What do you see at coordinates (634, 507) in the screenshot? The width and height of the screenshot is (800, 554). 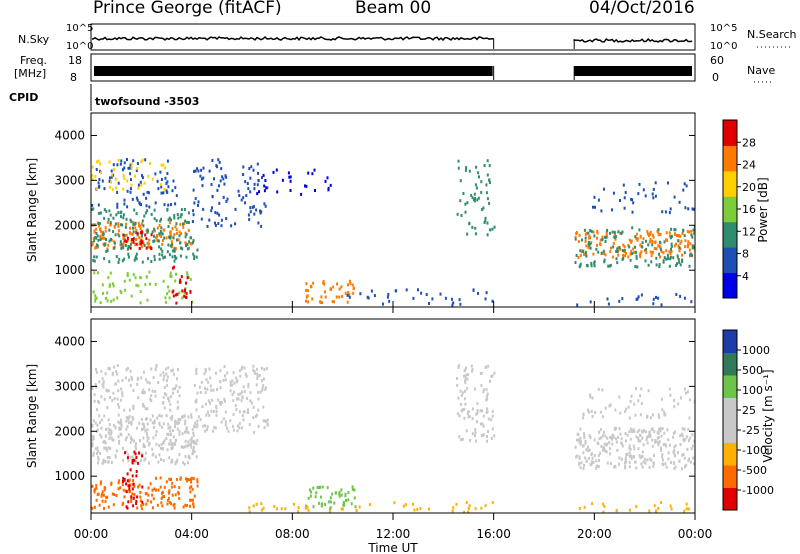 I see `vel-blob-night-low` at bounding box center [634, 507].